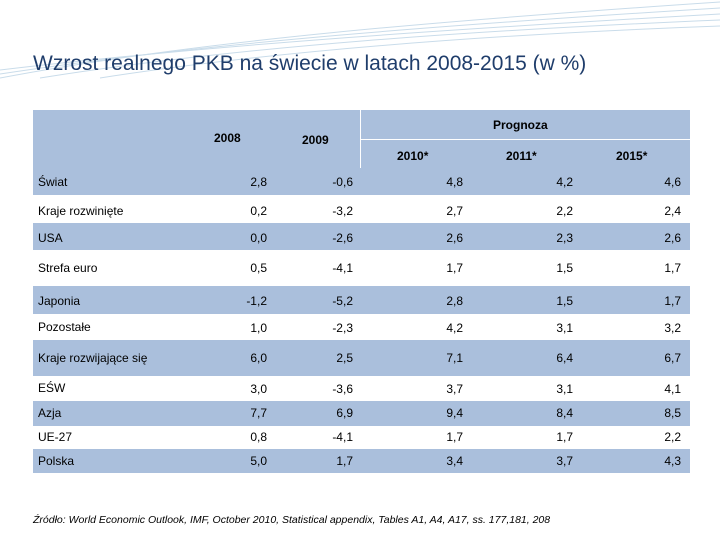 This screenshot has height=540, width=720. What do you see at coordinates (342, 301) in the screenshot?
I see `table-cell: -5,2` at bounding box center [342, 301].